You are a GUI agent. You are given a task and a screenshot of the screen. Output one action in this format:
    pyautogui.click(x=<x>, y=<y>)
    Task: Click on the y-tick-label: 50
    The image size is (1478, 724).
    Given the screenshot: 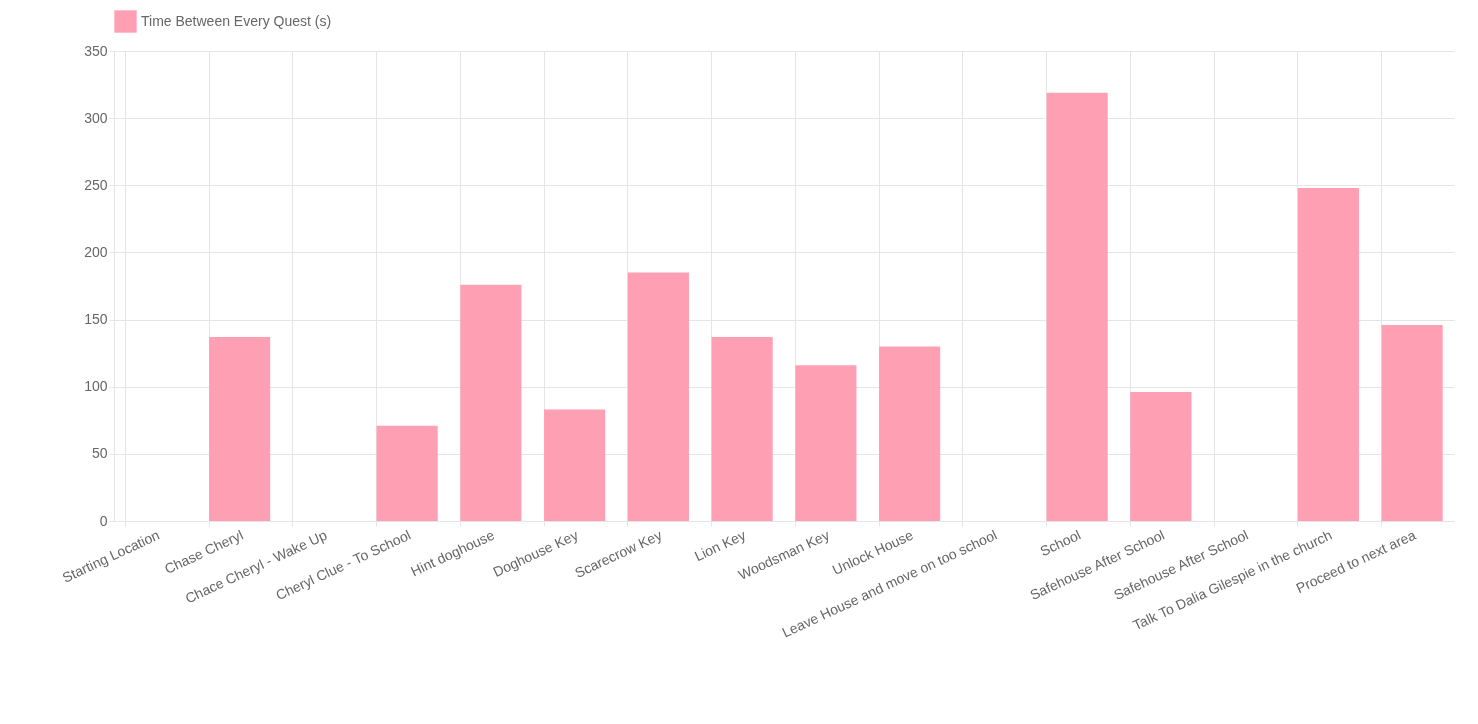 What is the action you would take?
    pyautogui.click(x=99, y=453)
    